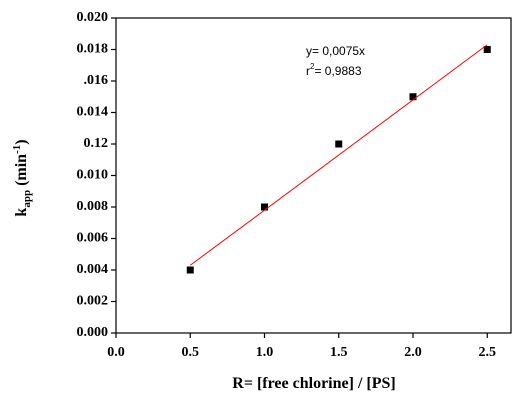  I want to click on x-tick-label: 1.0, so click(265, 352).